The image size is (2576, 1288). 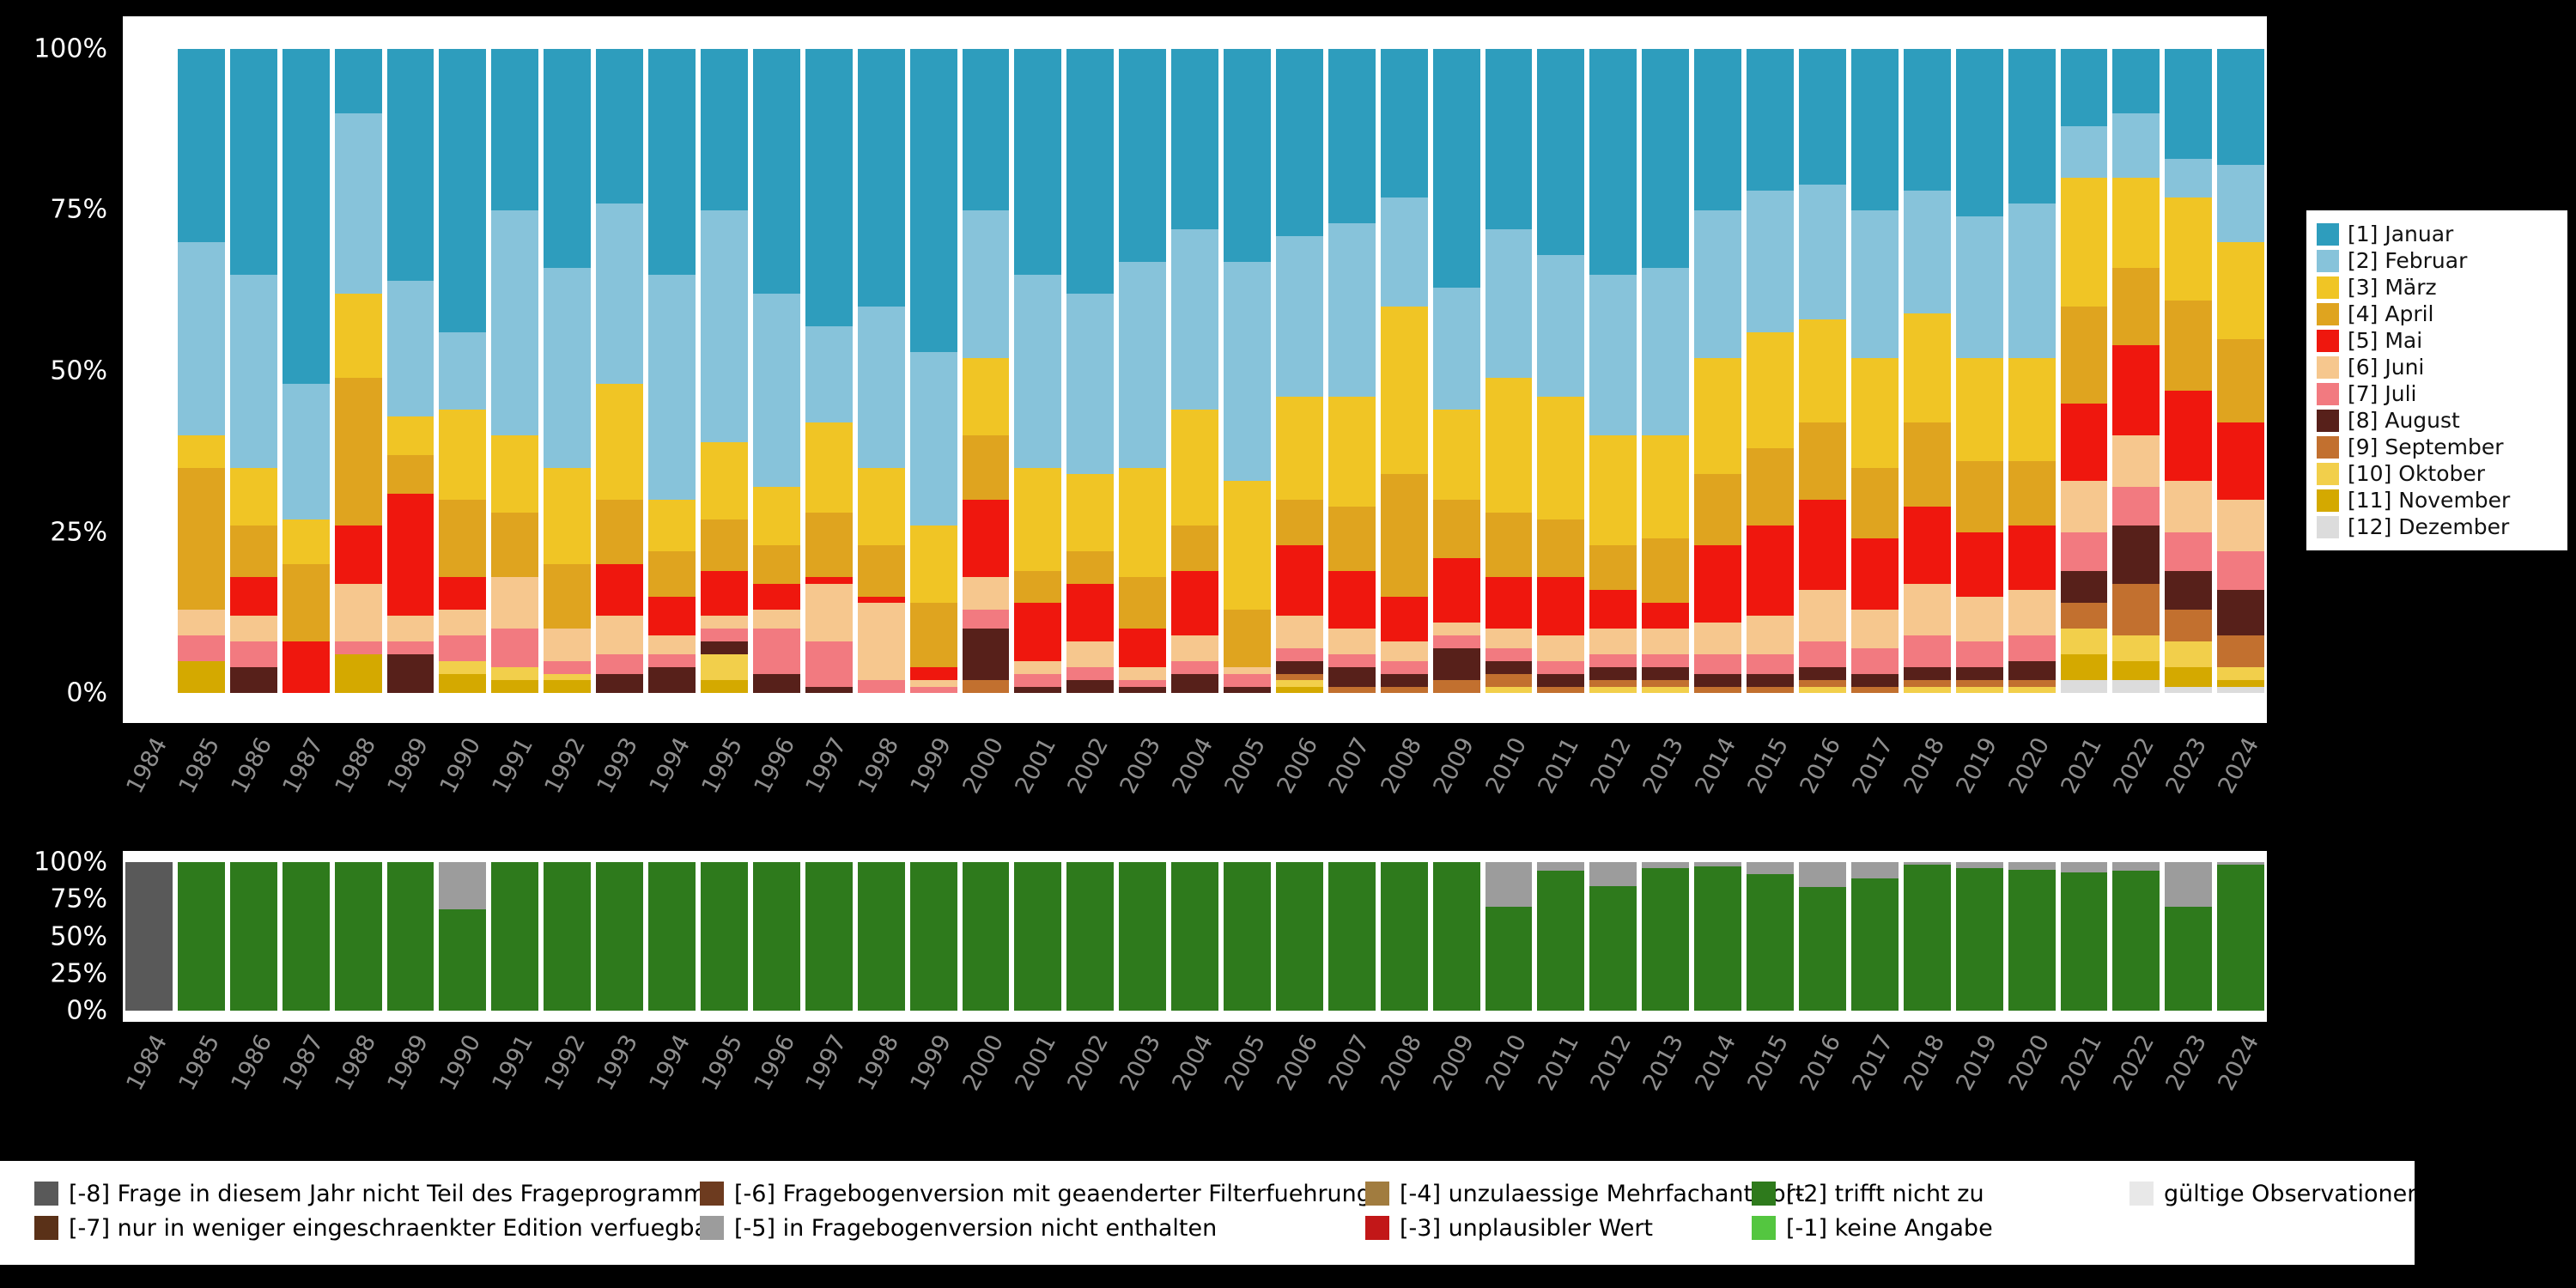 I want to click on stacked-bar-2012, so click(x=1613, y=936).